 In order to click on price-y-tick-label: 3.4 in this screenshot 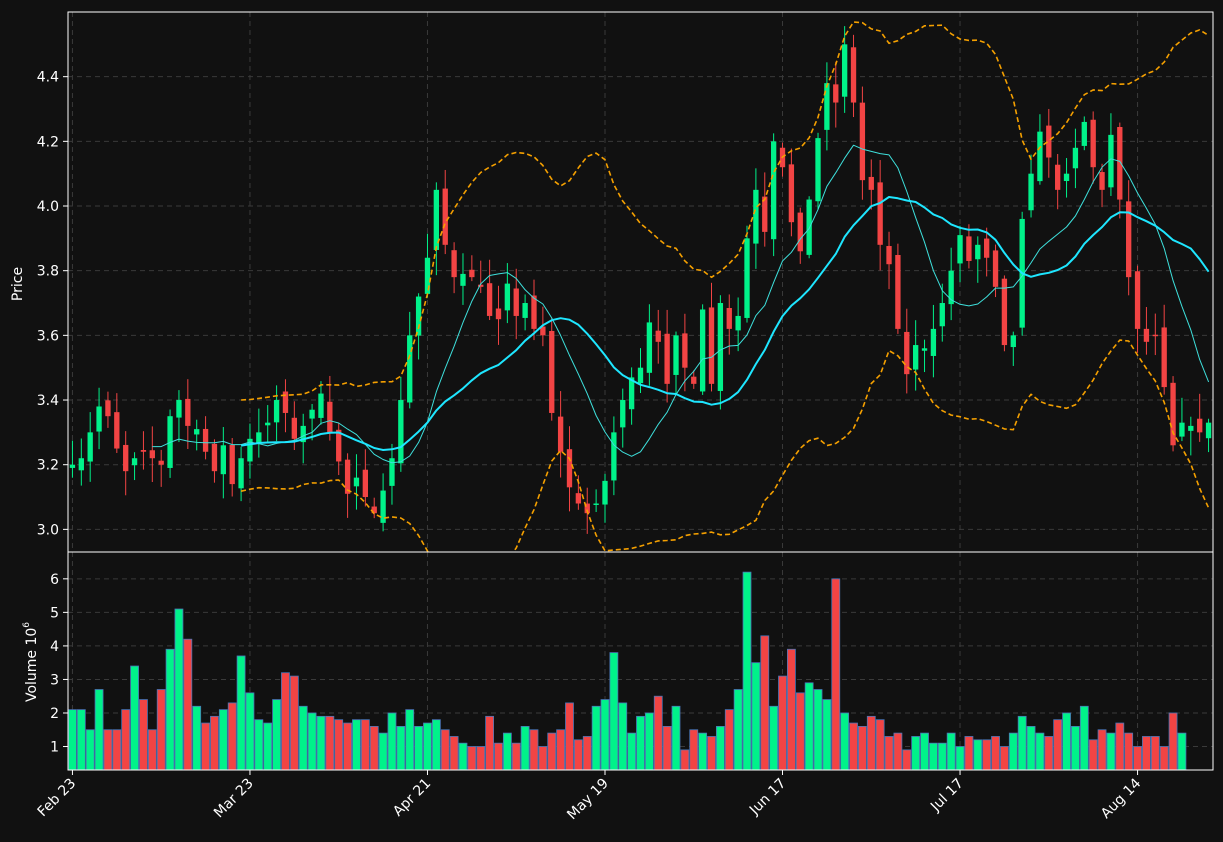, I will do `click(48, 401)`.